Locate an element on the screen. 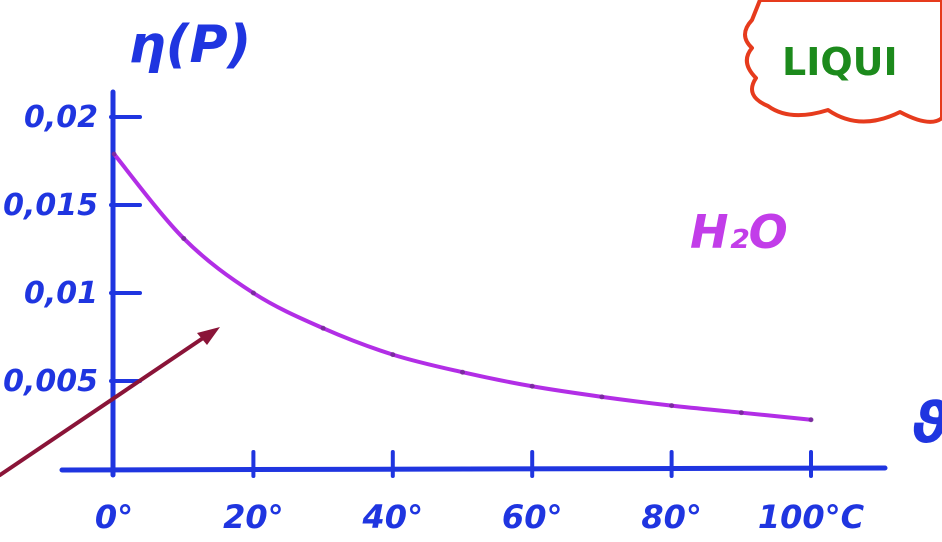  x-tick-label-5: 100°C is located at coordinates (811, 517).